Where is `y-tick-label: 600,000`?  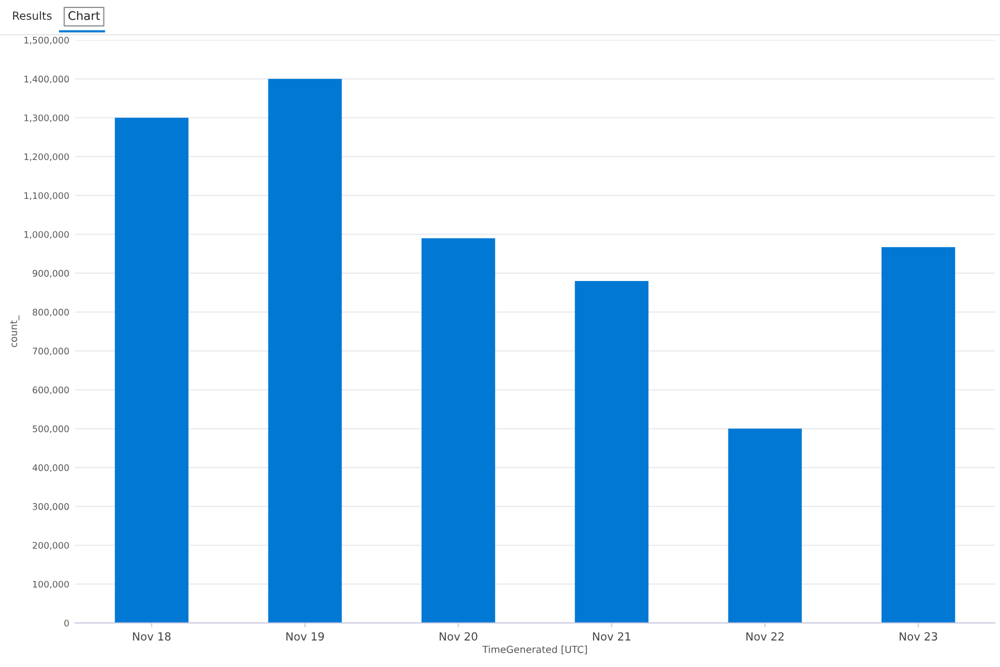 y-tick-label: 600,000 is located at coordinates (50, 390).